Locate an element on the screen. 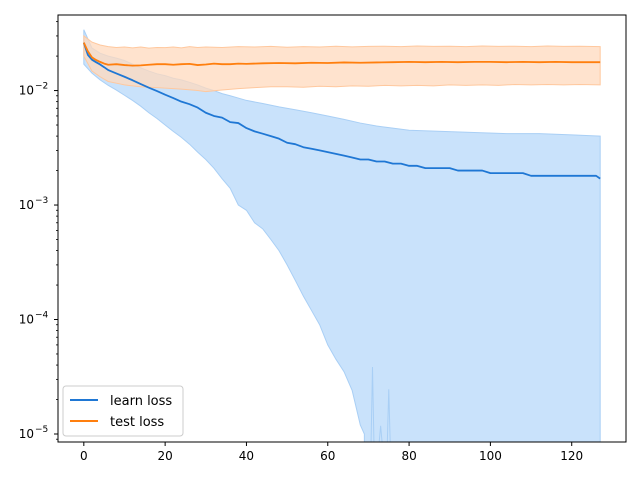 This screenshot has height=480, width=640. x-axis: 0 20 40 60 80 100 120 is located at coordinates (331, 452).